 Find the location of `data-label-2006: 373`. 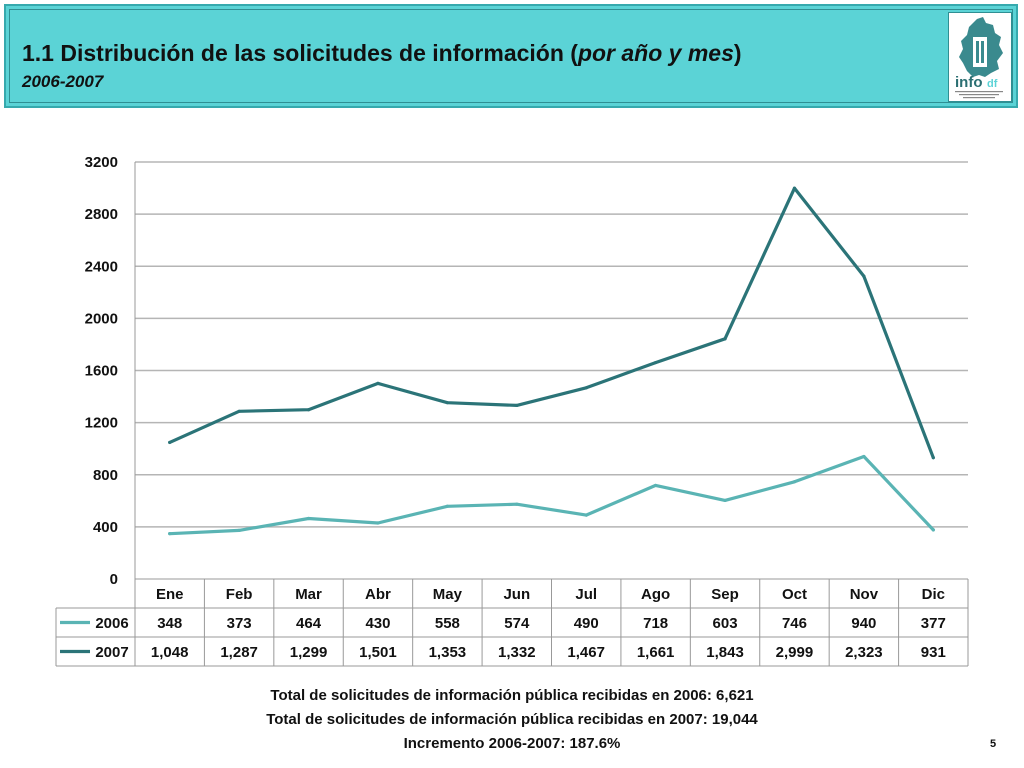

data-label-2006: 373 is located at coordinates (239, 623).